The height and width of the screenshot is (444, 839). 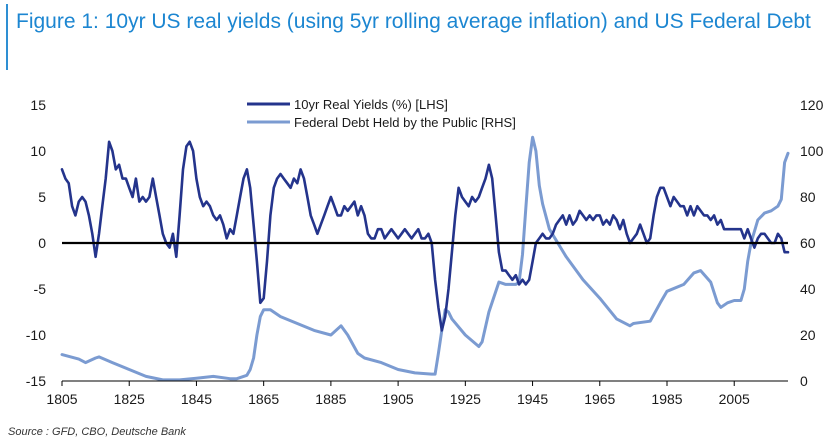 I want to click on left-tick-label: 10, so click(x=38, y=151).